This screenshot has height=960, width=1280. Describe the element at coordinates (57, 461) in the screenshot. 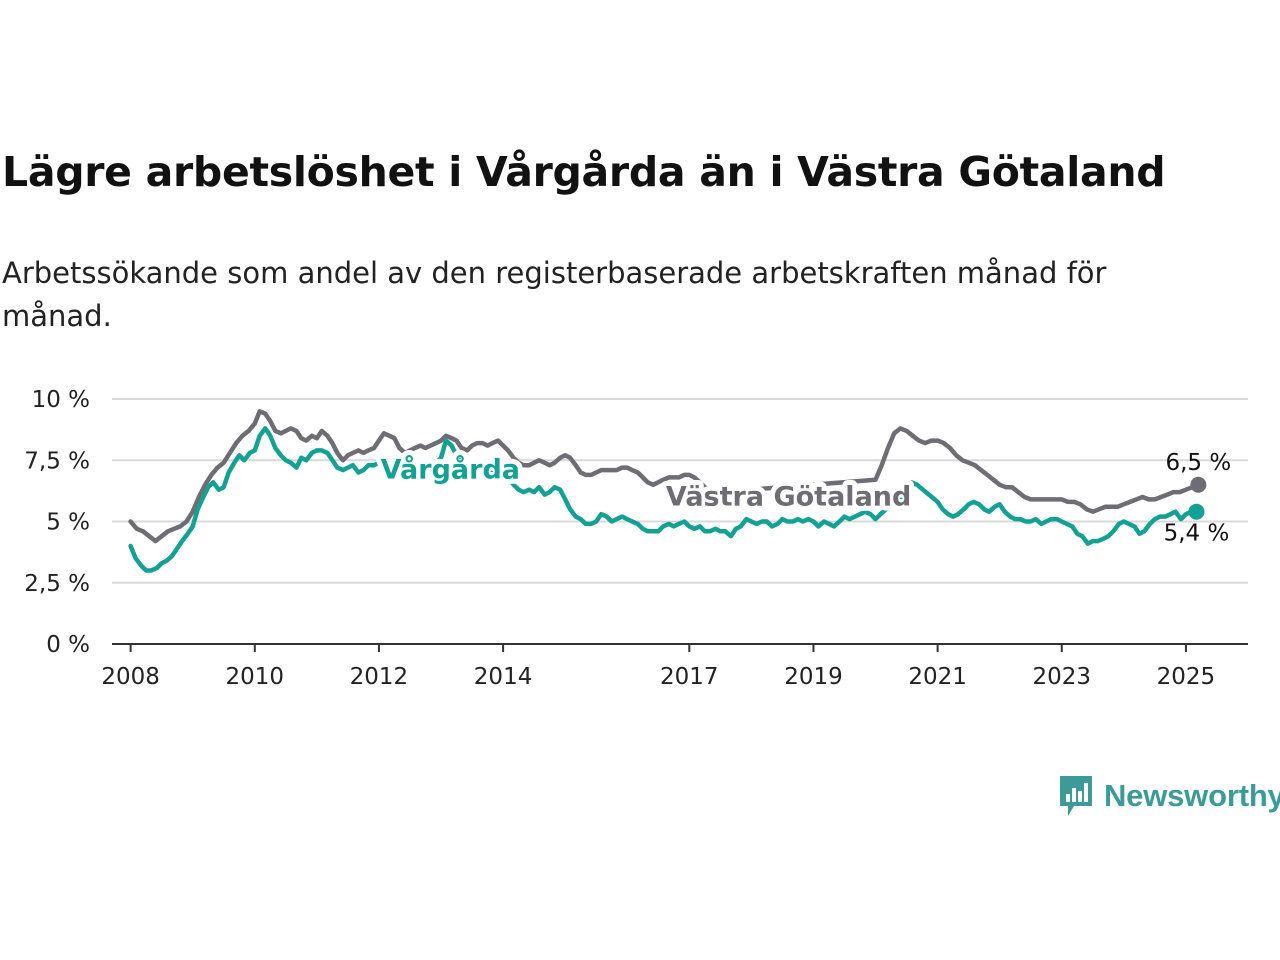

I see `y-tick-label: 7,5 %` at that location.